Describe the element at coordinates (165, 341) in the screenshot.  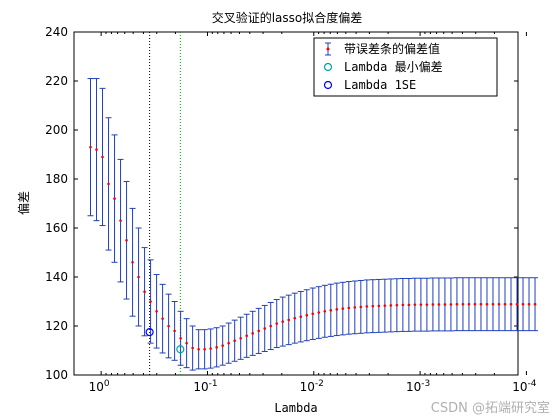
I see `lambda-markers` at that location.